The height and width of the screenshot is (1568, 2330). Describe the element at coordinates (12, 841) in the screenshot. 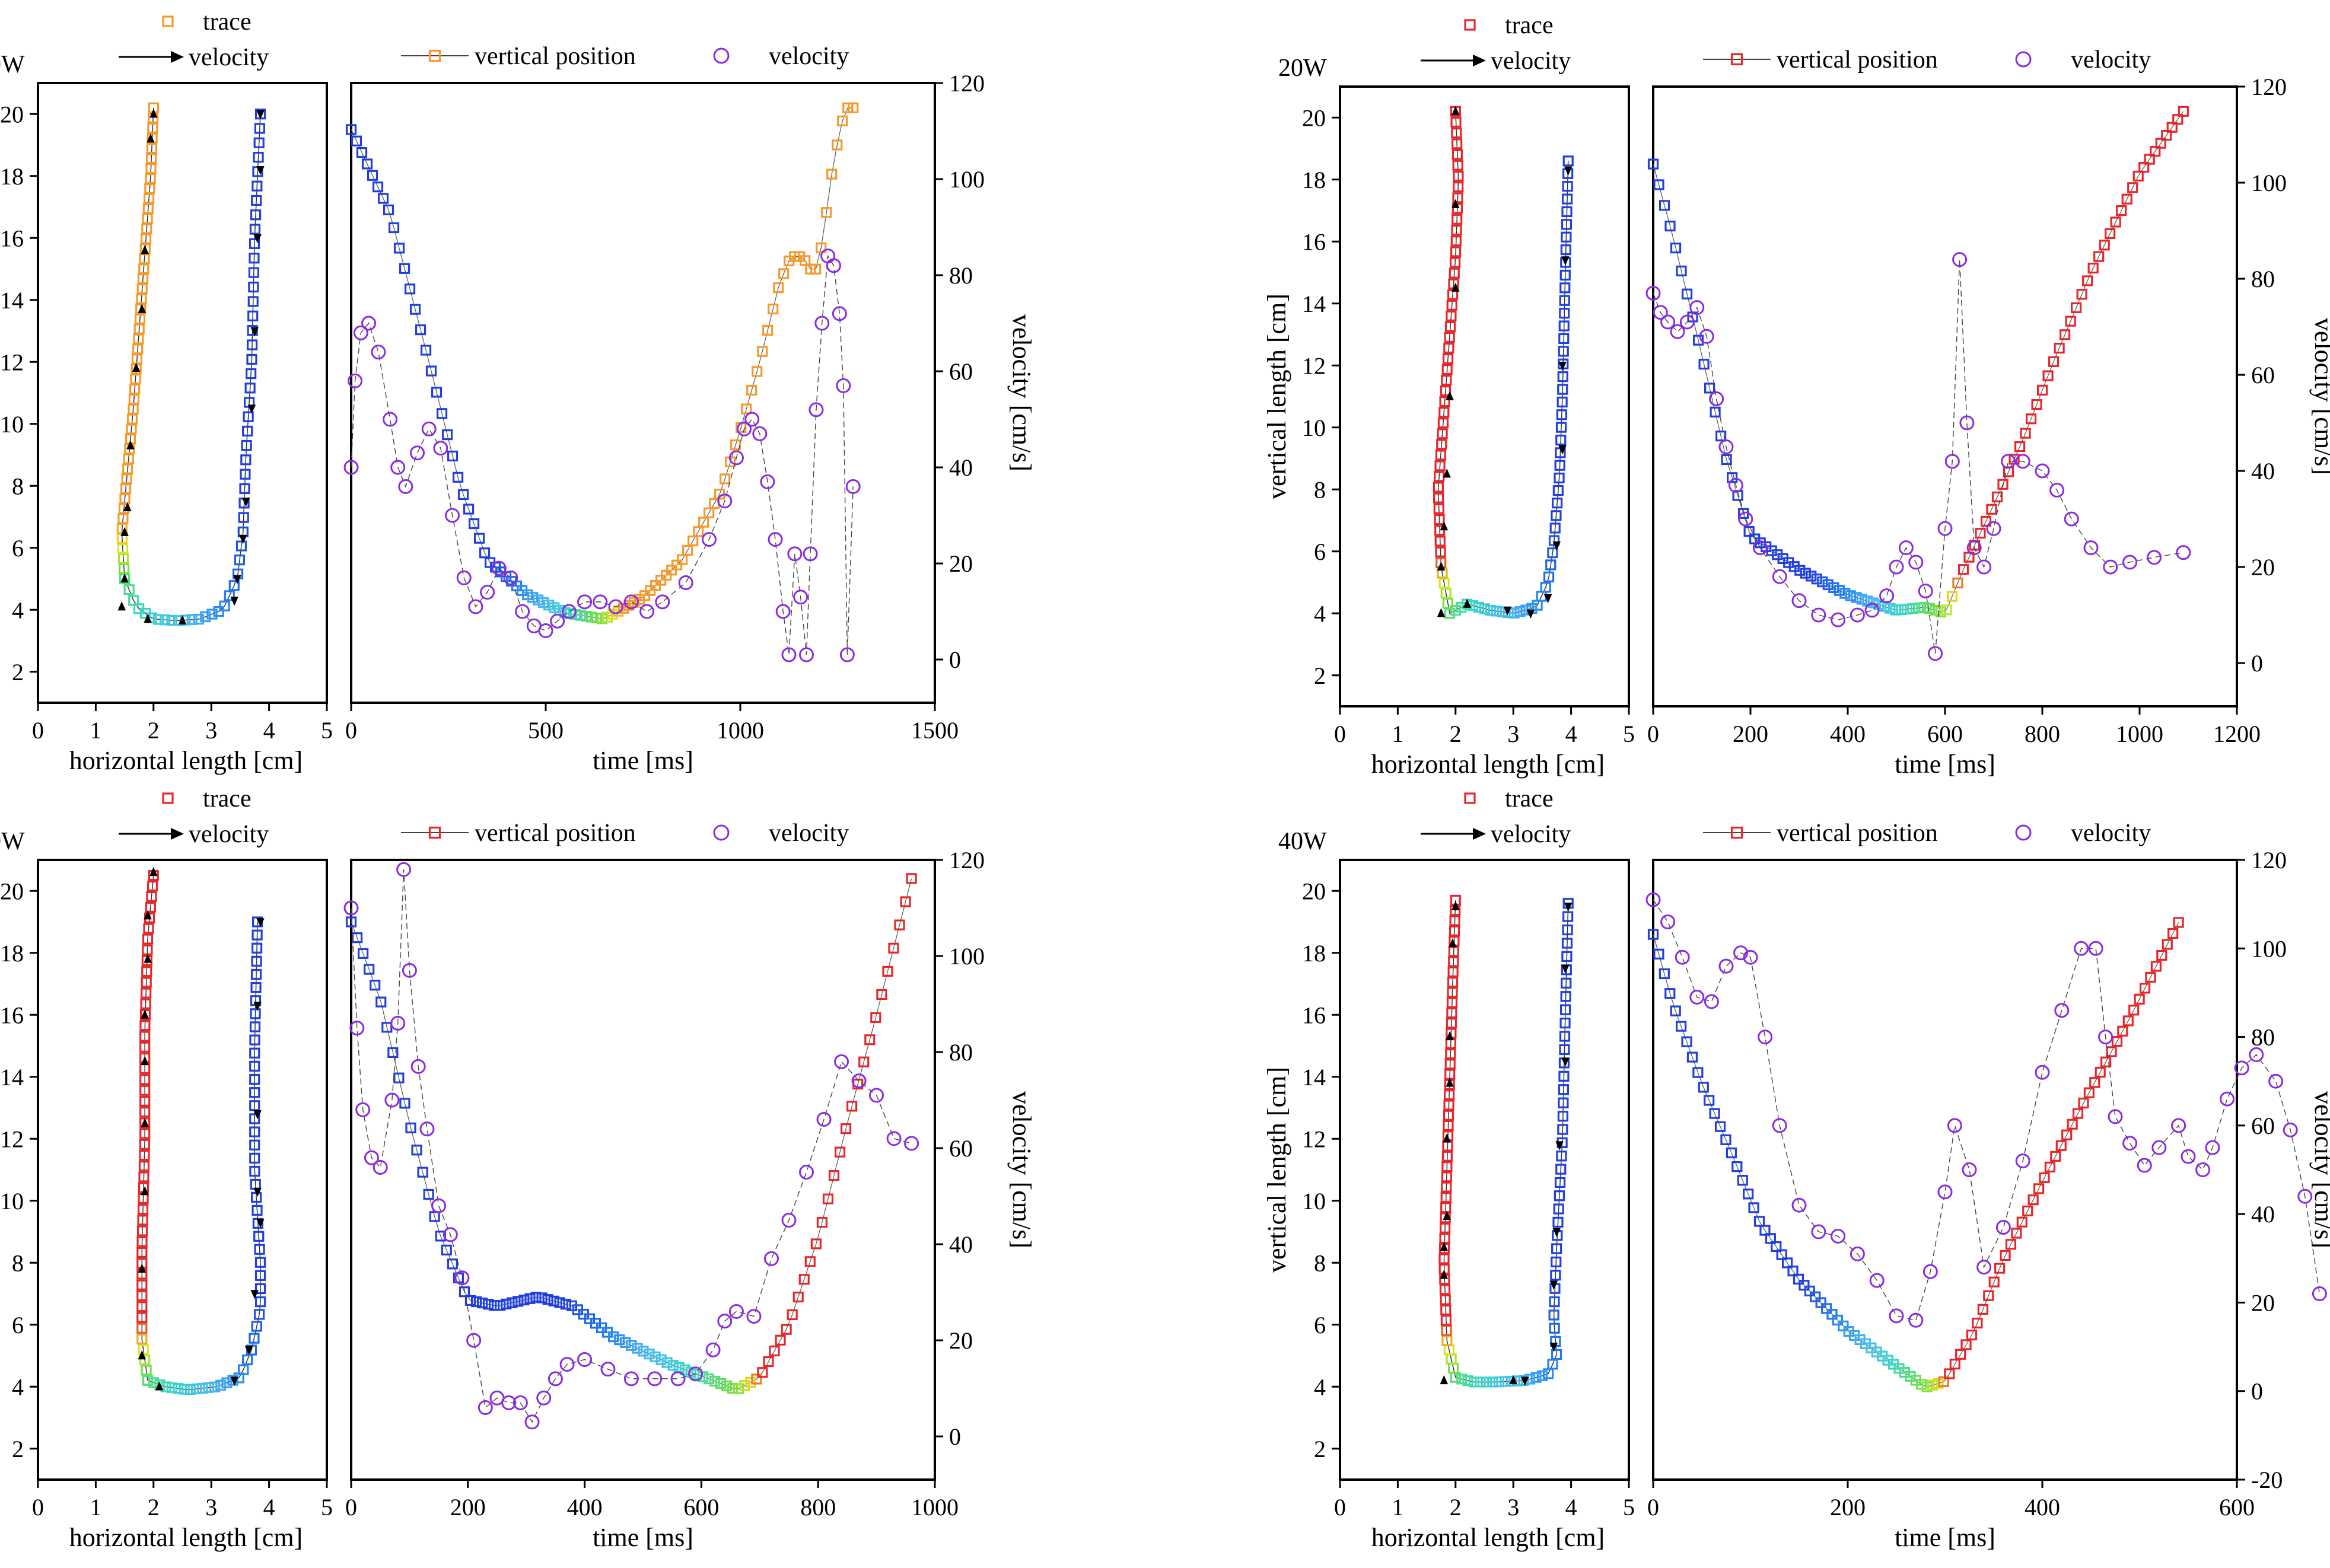

I see `power-label: 30W` at that location.